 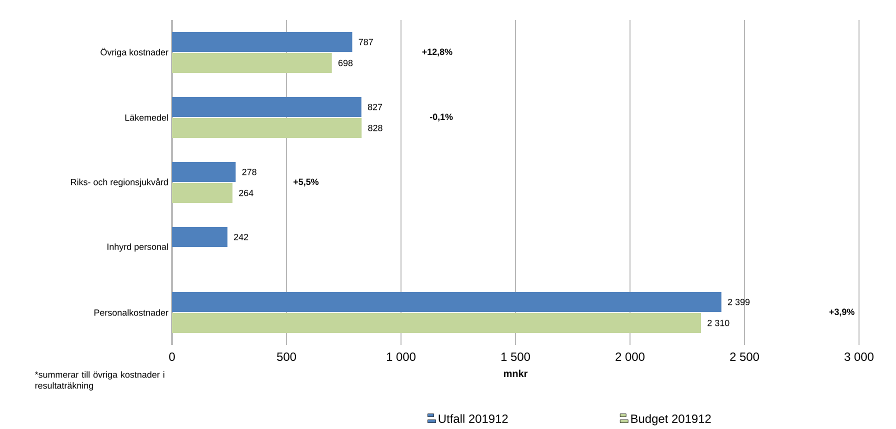 I want to click on x-axis-title: mnkr, so click(x=516, y=374).